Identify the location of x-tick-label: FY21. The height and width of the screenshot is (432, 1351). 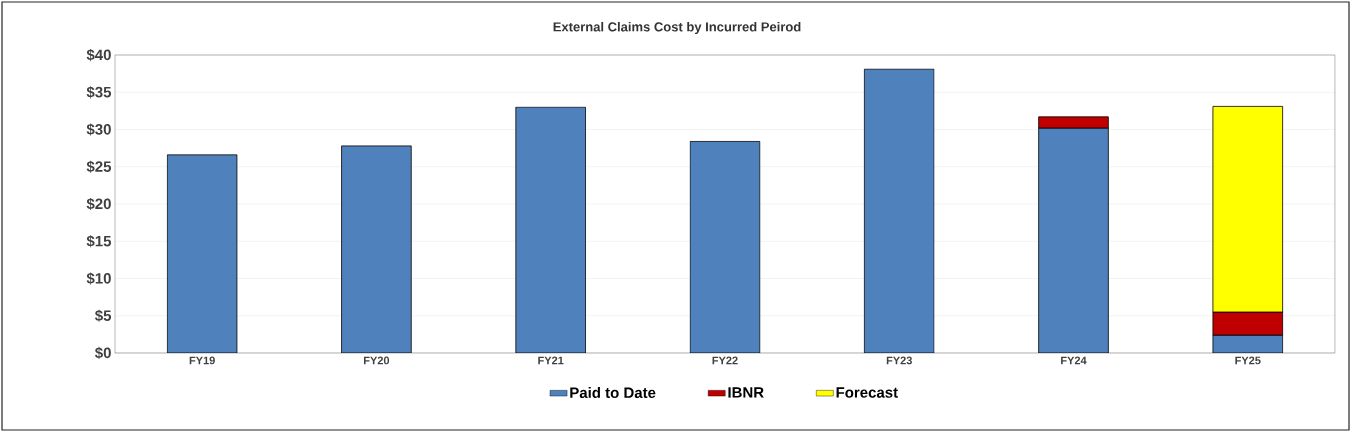
(551, 360).